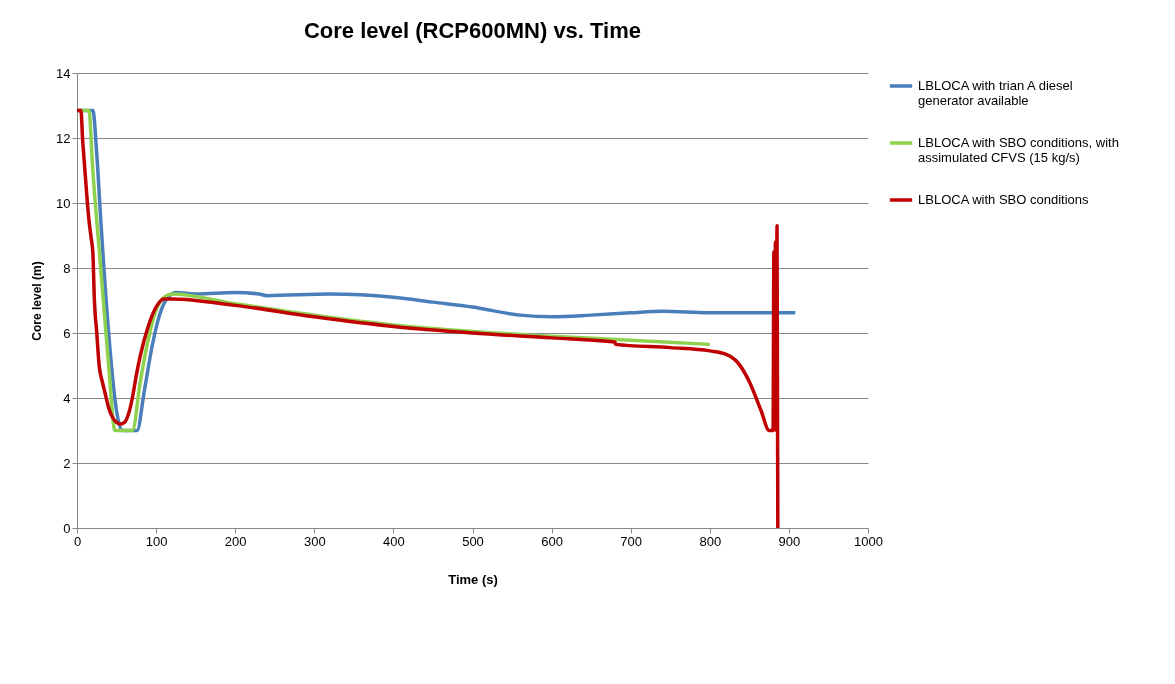 The height and width of the screenshot is (684, 1175). I want to click on y-tick-label: 6, so click(67, 333).